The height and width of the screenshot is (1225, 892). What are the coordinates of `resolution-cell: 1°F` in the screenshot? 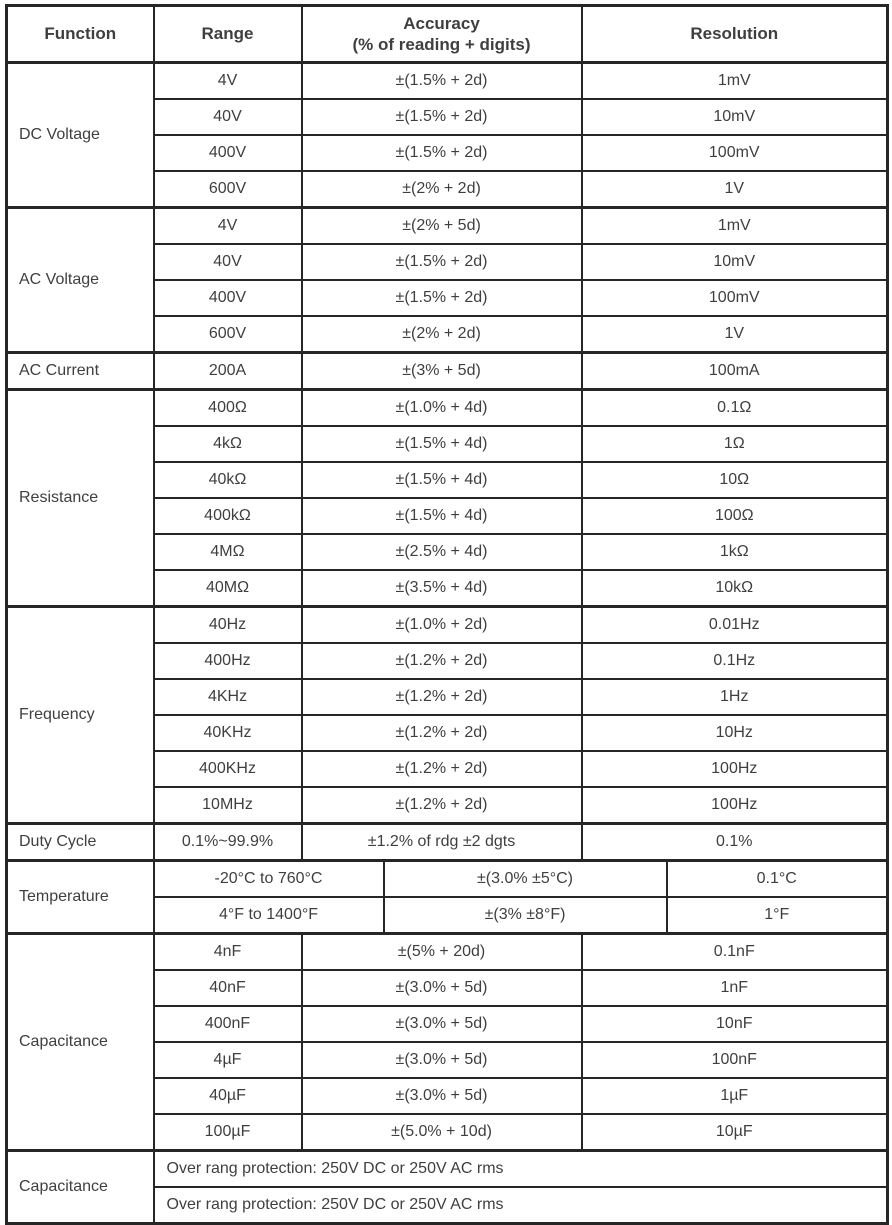 It's located at (777, 915).